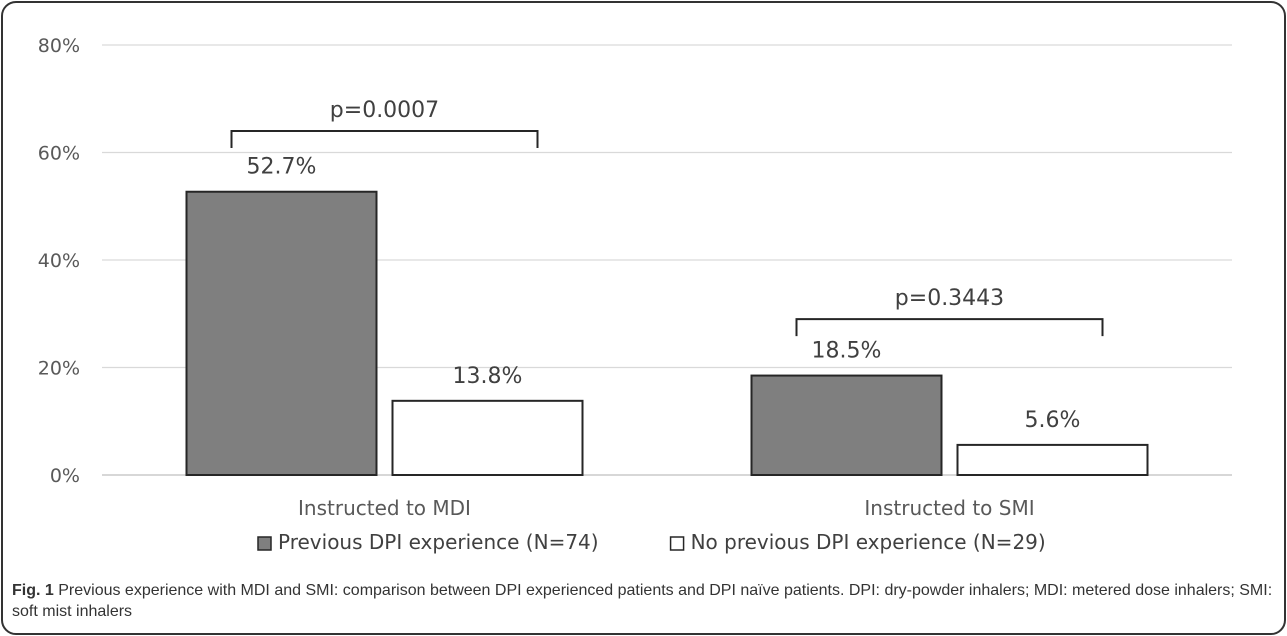 The image size is (1287, 636). I want to click on legend-label: No previous DPI experience (N=29), so click(868, 542).